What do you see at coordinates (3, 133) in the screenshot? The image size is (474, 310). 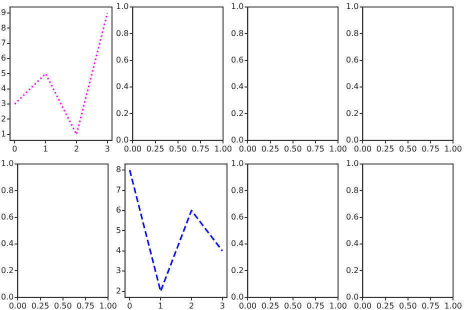 I see `y-tick-label: 1` at bounding box center [3, 133].